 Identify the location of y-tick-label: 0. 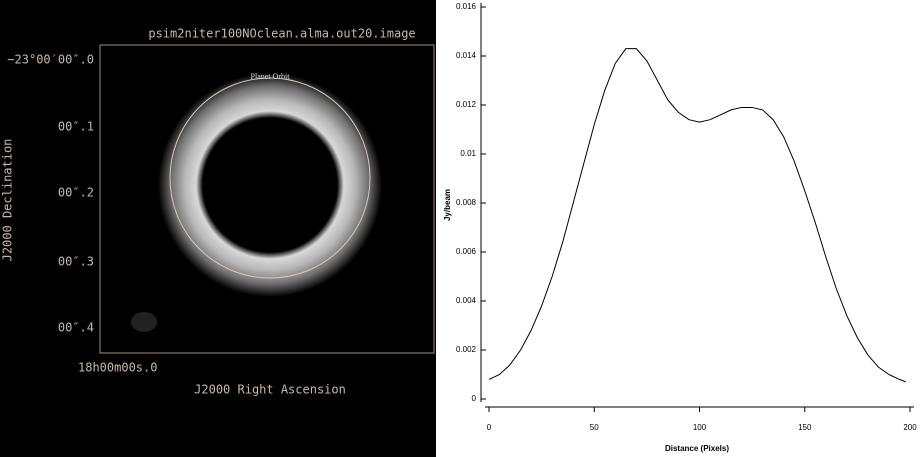
(474, 398).